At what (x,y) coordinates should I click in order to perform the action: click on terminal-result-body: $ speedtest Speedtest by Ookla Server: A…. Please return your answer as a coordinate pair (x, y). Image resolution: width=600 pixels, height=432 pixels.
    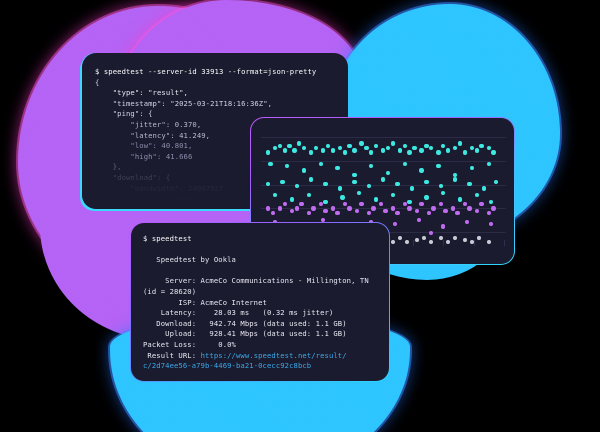
    Looking at the image, I should click on (260, 297).